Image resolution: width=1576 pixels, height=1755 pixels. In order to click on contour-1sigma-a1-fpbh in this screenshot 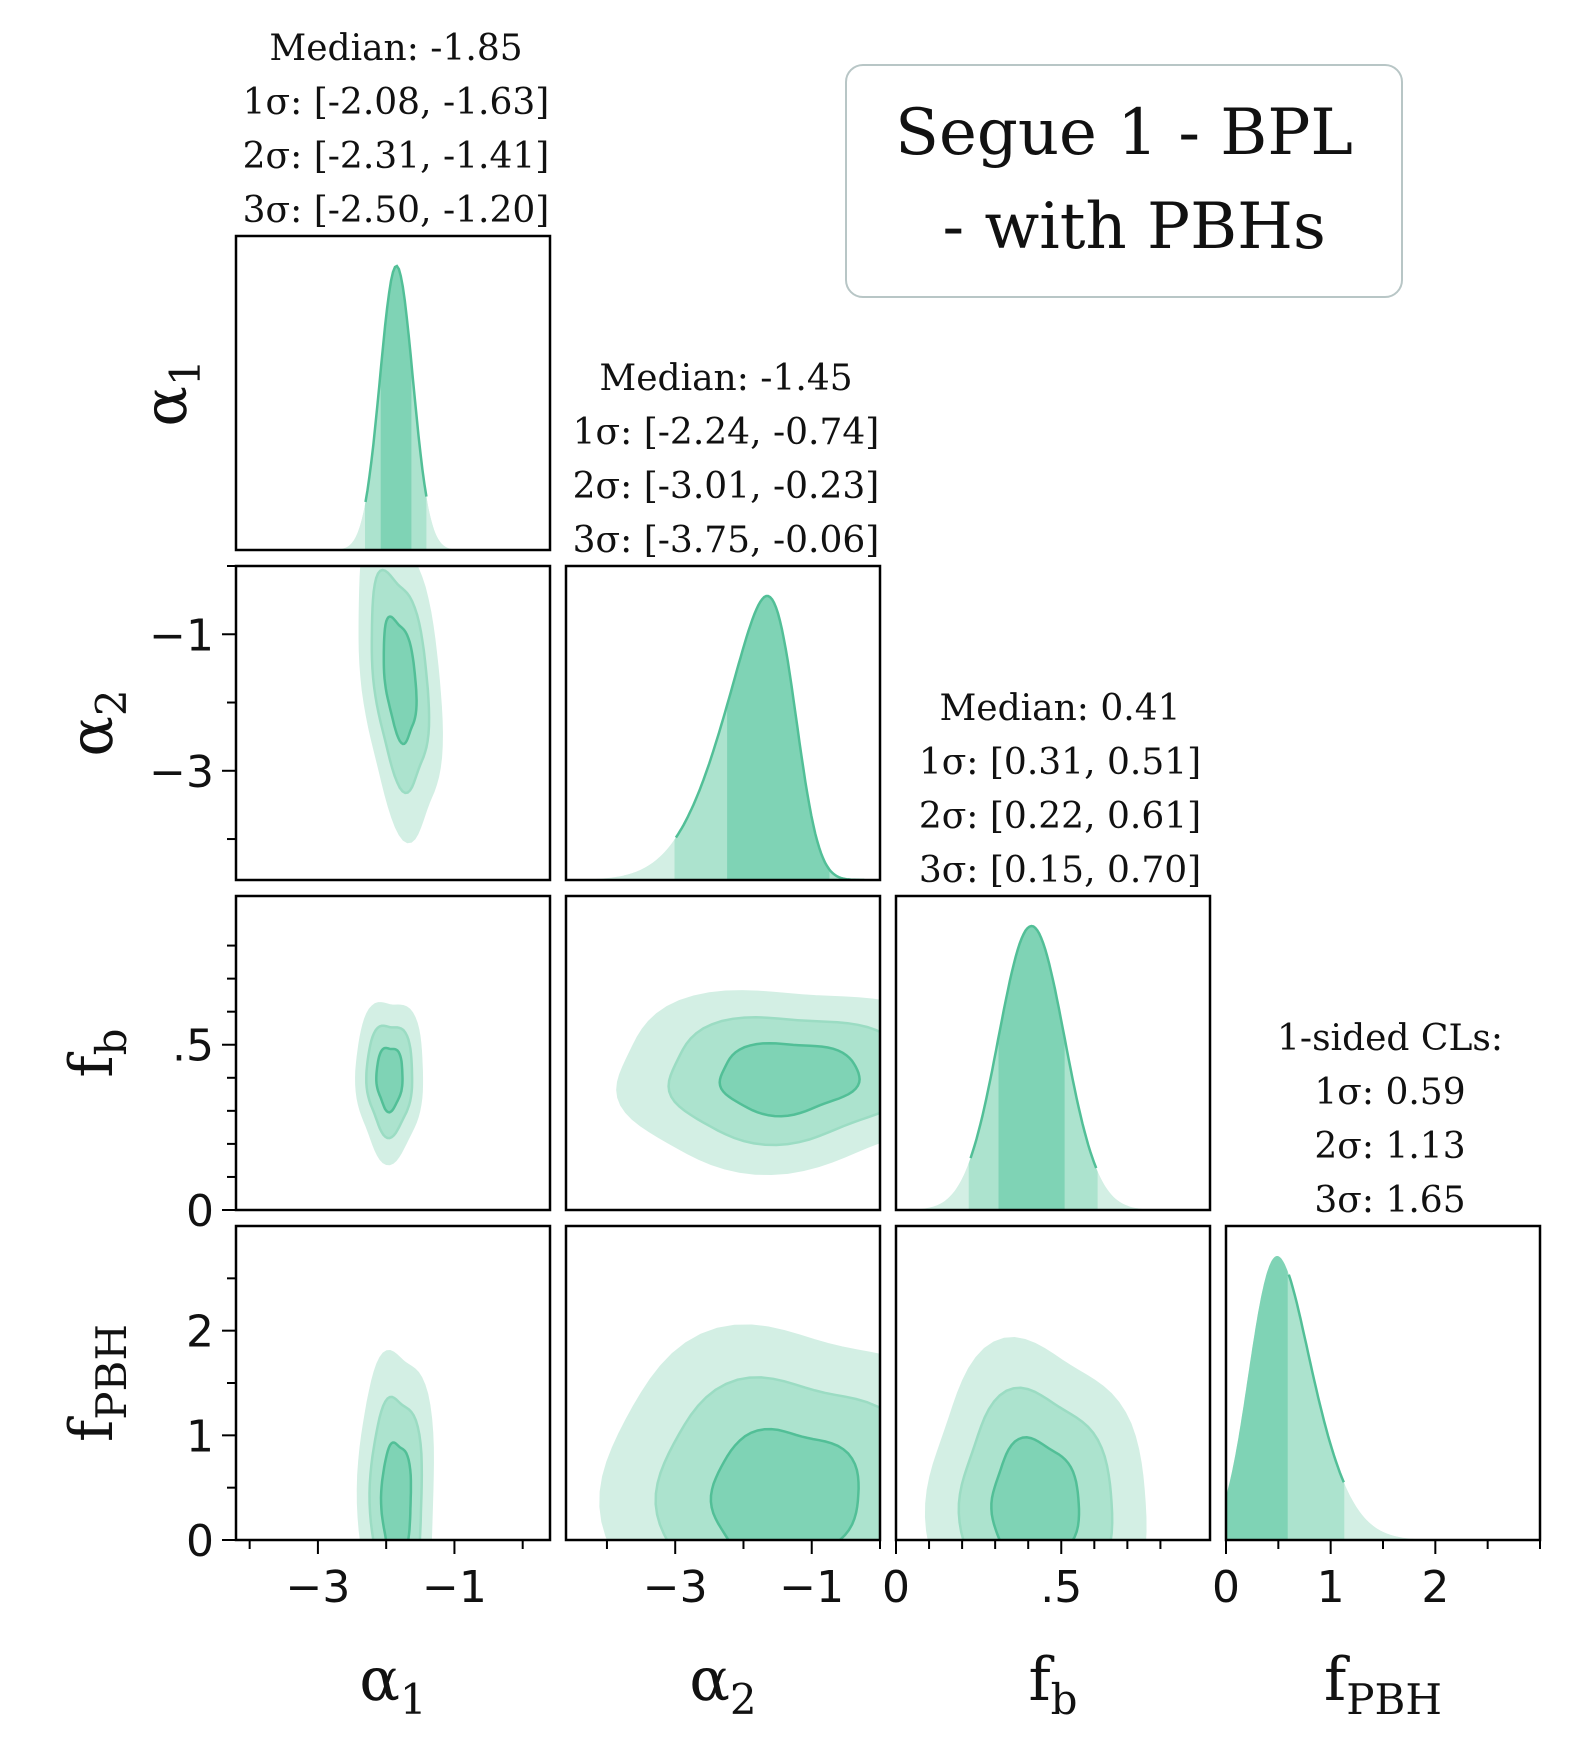, I will do `click(396, 1490)`.